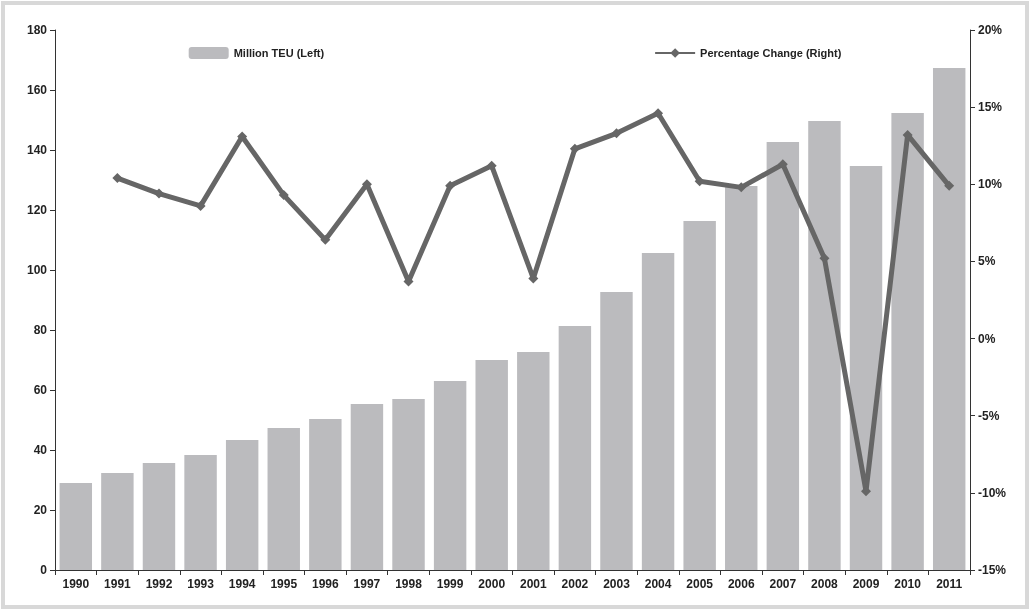 The width and height of the screenshot is (1030, 610). Describe the element at coordinates (533, 584) in the screenshot. I see `x-tick-label: 2001` at that location.